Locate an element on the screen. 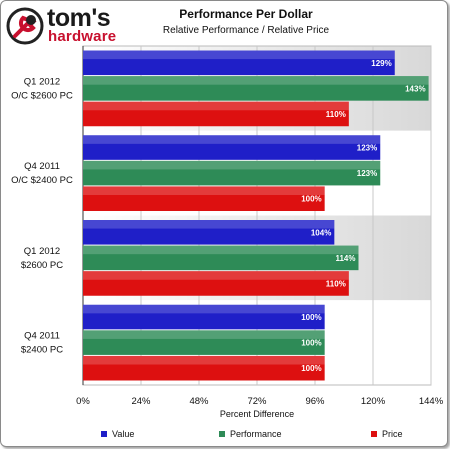 This screenshot has height=449, width=450. category-label: $2600 PC is located at coordinates (42, 265).